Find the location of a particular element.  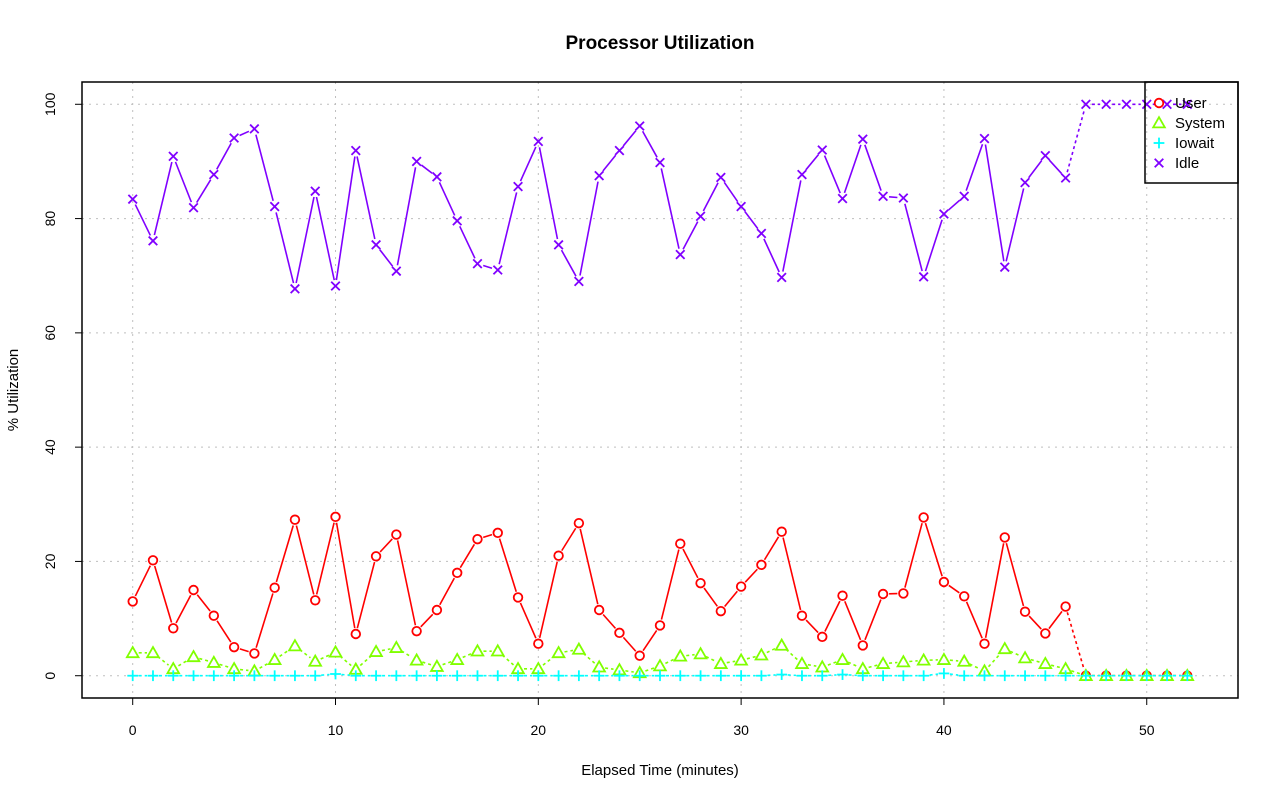

y-axis-label: % Utilization is located at coordinates (13, 390).